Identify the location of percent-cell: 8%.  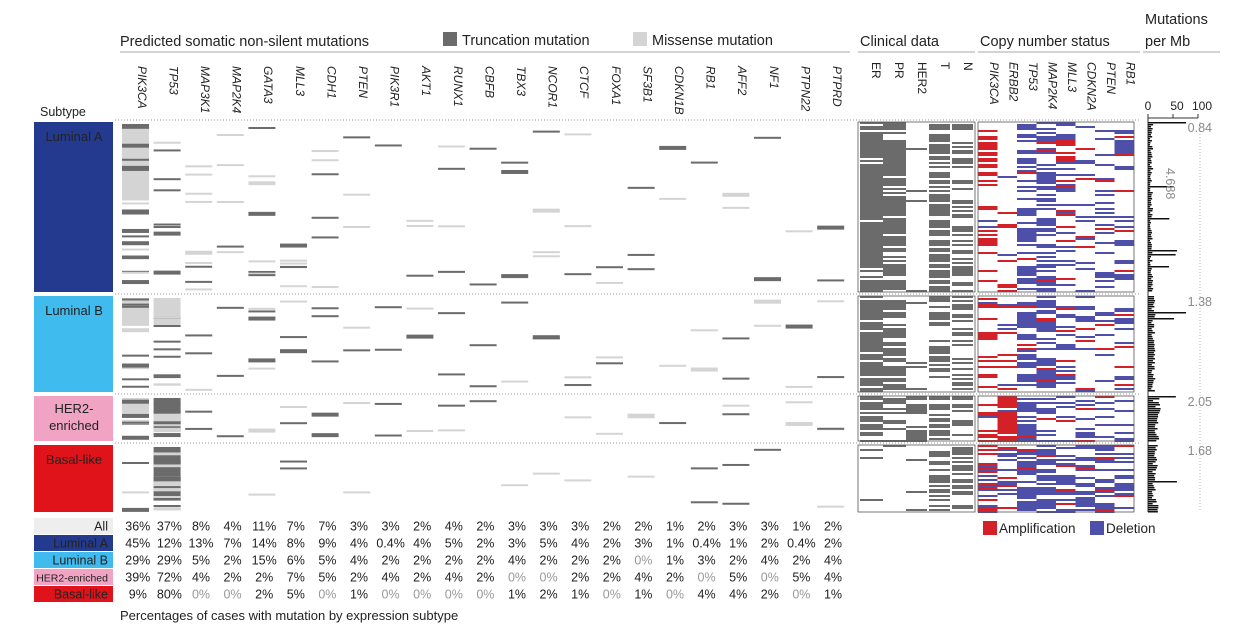
(296, 544).